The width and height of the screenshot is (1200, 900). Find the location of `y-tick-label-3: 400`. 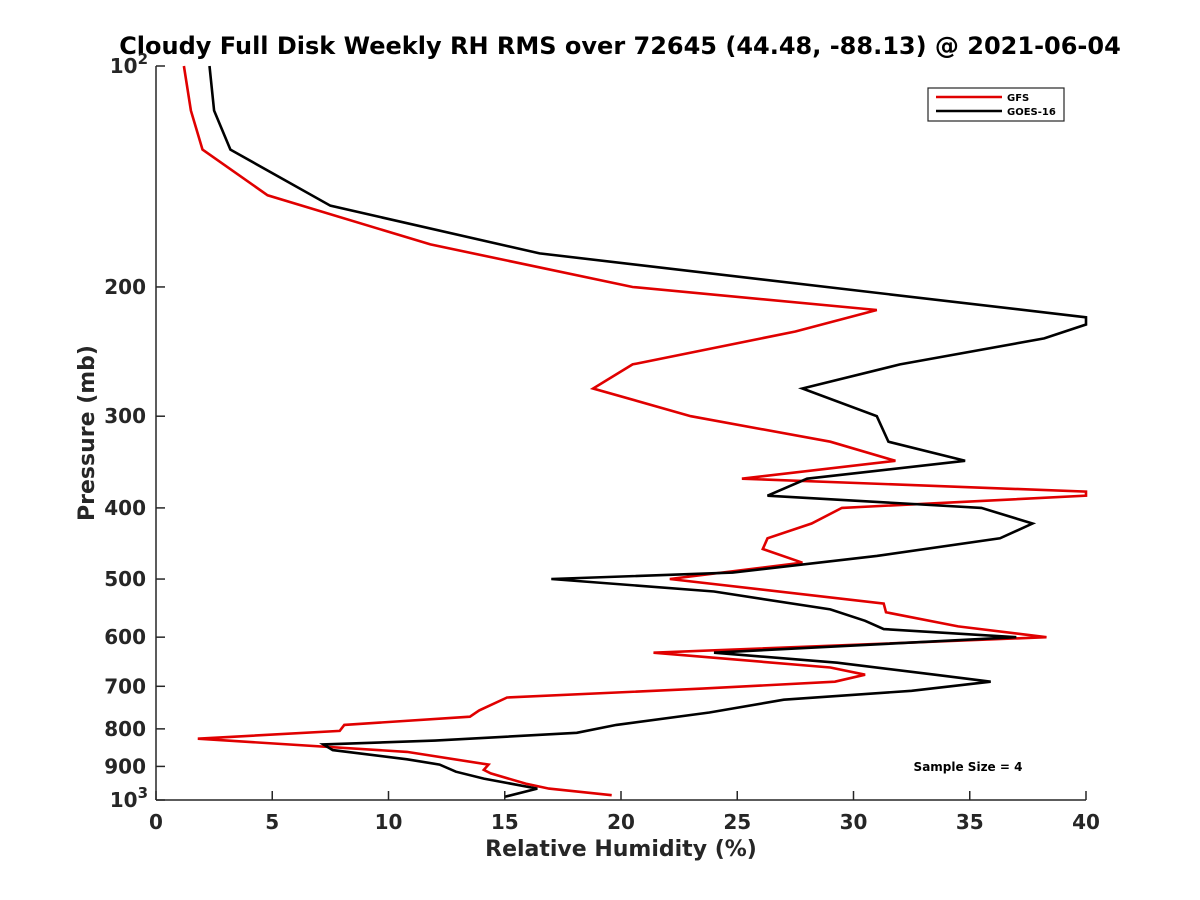

y-tick-label-3: 400 is located at coordinates (125, 508).